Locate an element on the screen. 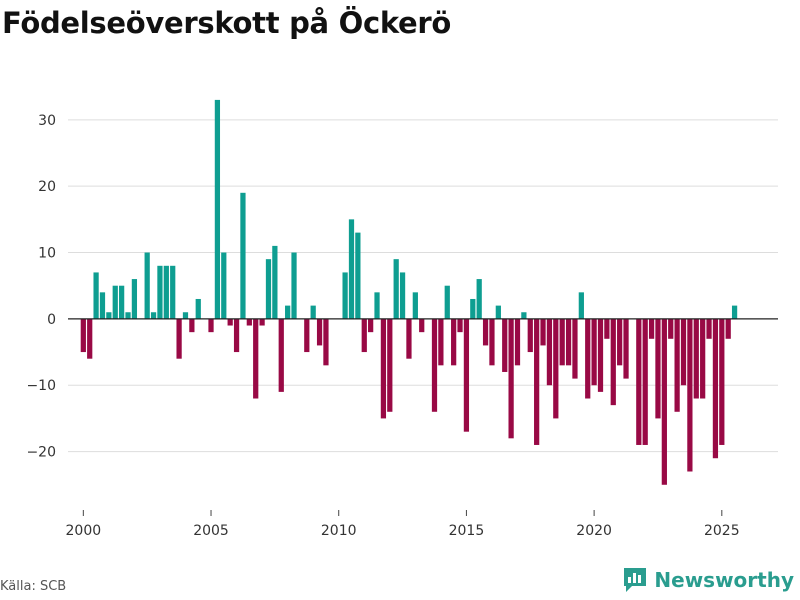  y-axis: −20 −10 0 10 20 30 is located at coordinates (41, 287).